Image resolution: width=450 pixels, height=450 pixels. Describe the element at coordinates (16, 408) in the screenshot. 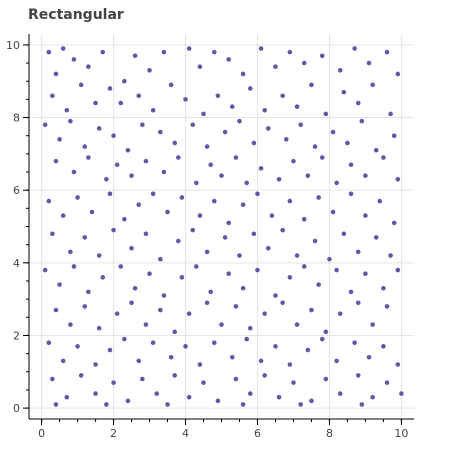

I see `y-tick-label: 0` at that location.